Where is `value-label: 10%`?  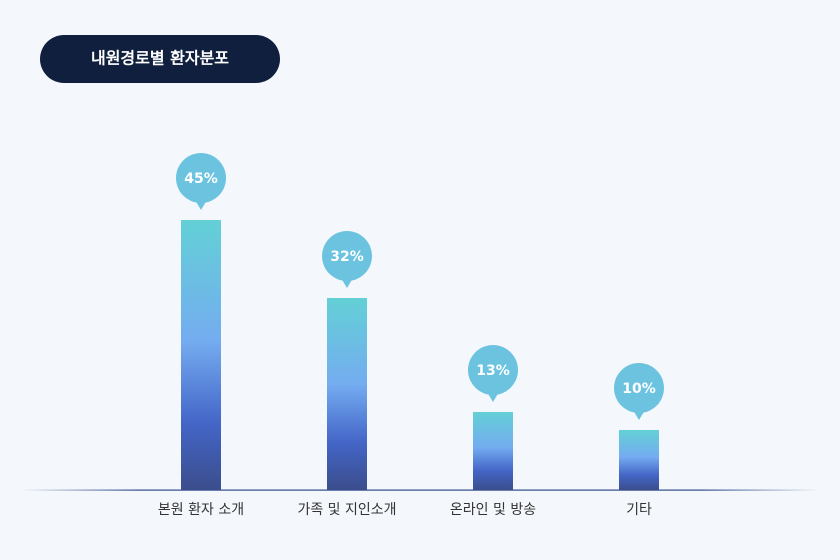
value-label: 10% is located at coordinates (639, 389).